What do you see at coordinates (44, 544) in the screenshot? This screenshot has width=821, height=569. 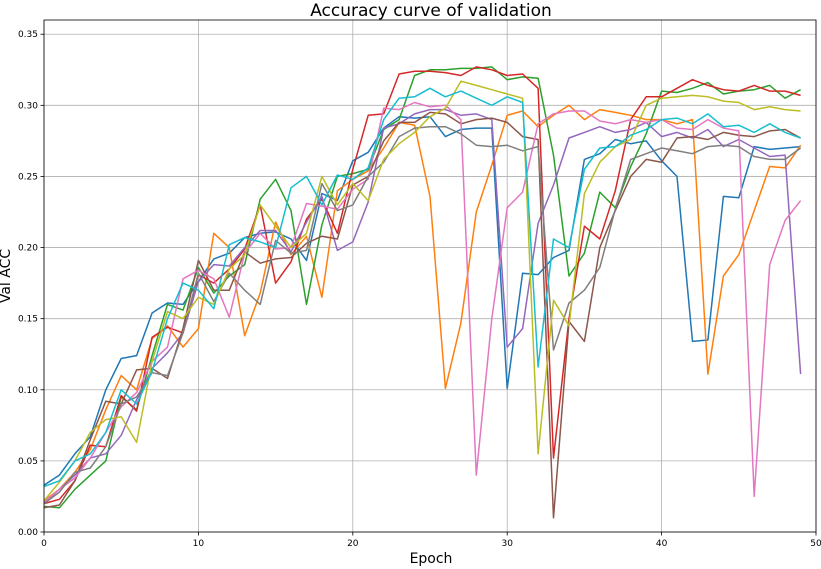 I see `x-tick-label: 0` at bounding box center [44, 544].